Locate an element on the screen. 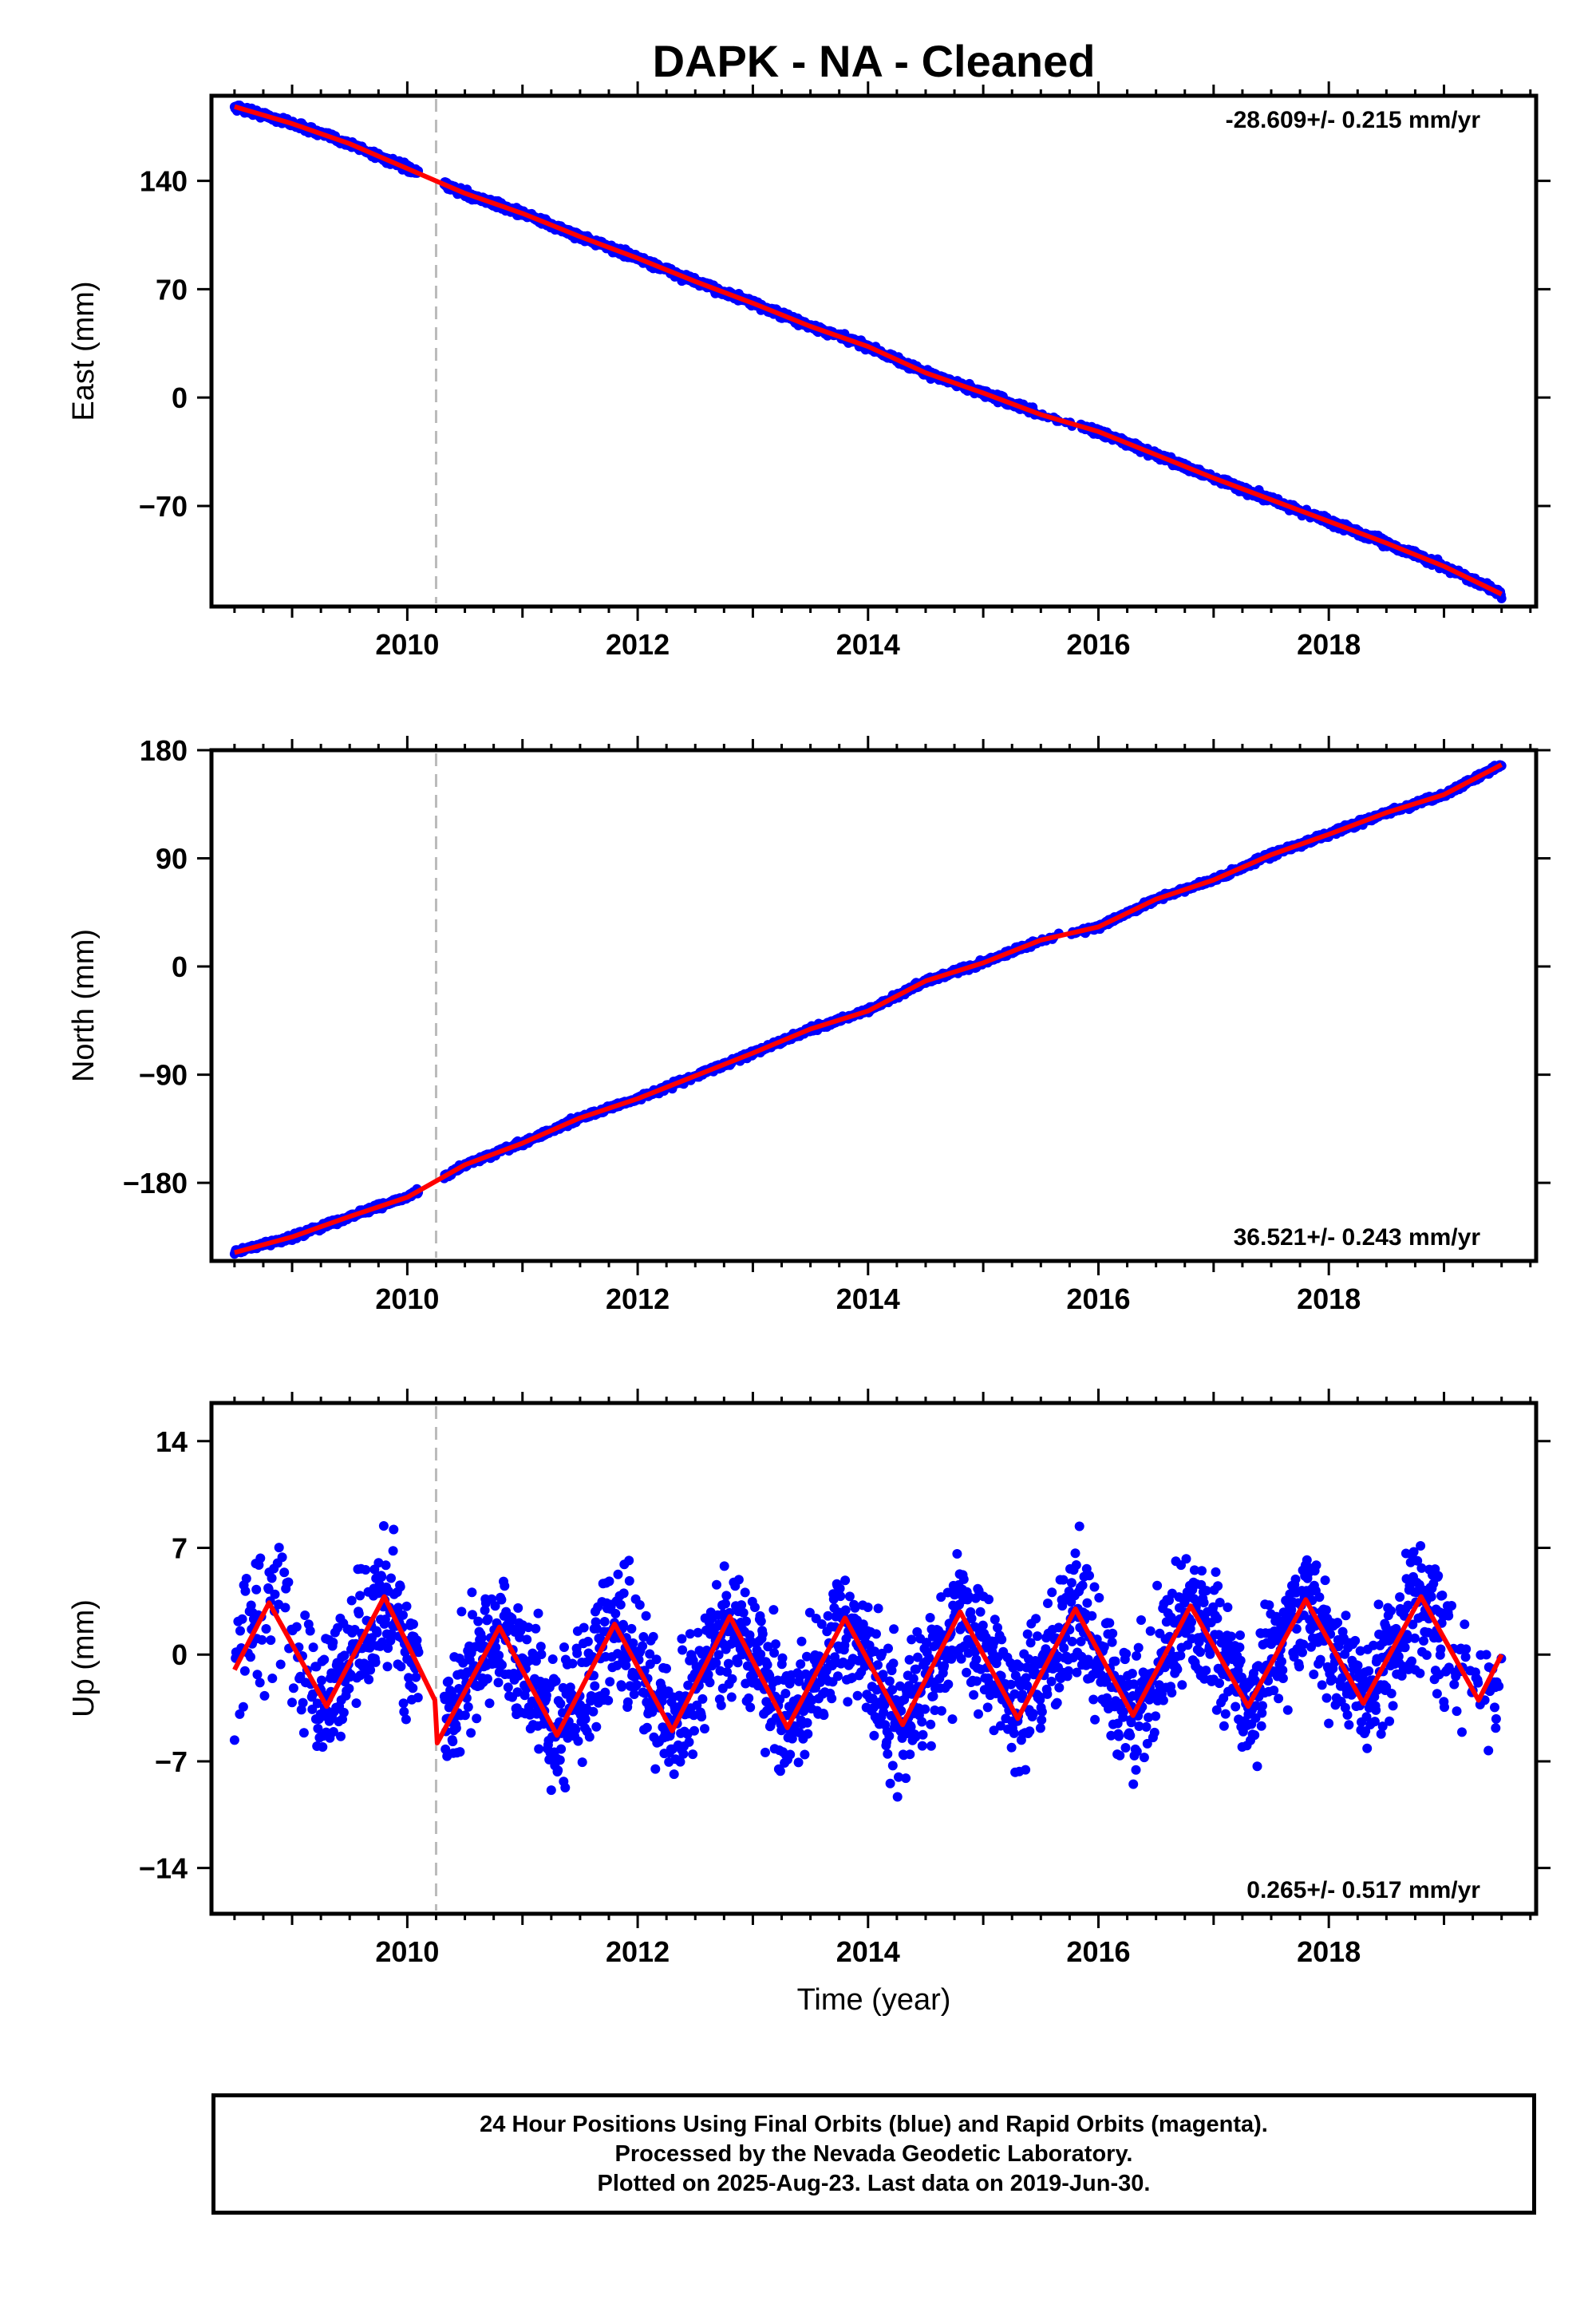  y-tick-label: −180 is located at coordinates (155, 1183).